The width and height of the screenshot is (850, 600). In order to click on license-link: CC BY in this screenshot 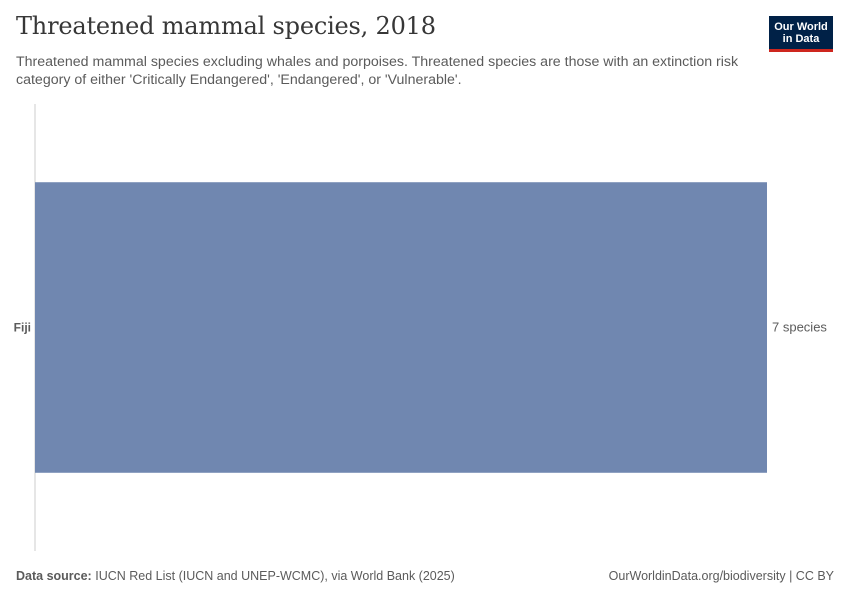, I will do `click(814, 576)`.